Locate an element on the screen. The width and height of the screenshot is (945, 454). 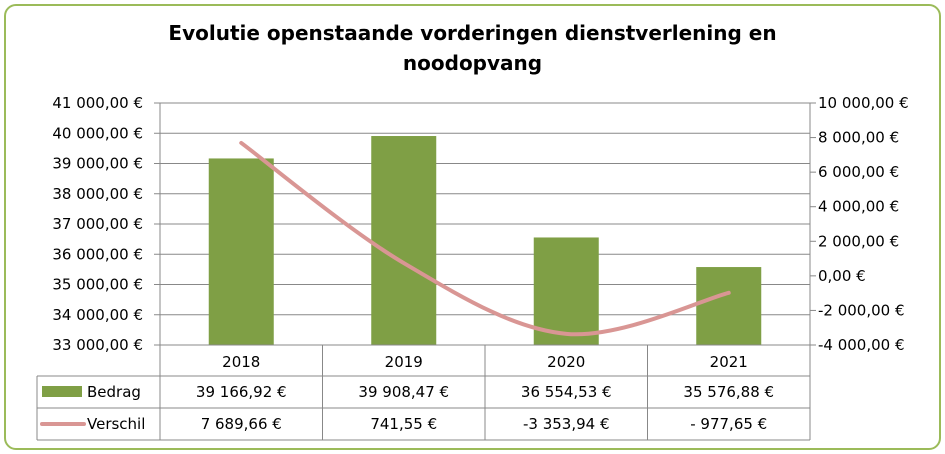
left-tick-label: 38 000,00 € is located at coordinates (97, 194).